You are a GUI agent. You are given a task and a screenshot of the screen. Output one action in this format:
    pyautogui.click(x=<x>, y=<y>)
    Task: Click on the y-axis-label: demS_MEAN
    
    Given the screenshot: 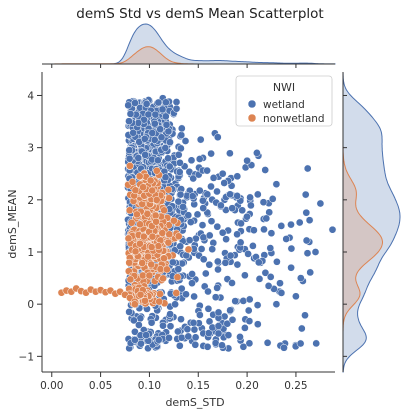 What is the action you would take?
    pyautogui.click(x=12, y=223)
    